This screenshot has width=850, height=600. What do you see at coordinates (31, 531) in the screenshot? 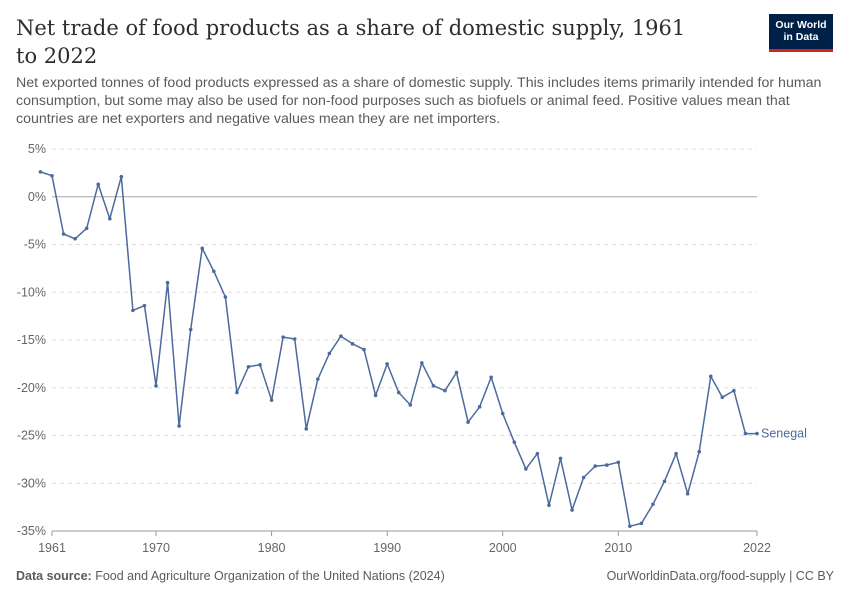
I see `y-tick-label: -35%` at bounding box center [31, 531].